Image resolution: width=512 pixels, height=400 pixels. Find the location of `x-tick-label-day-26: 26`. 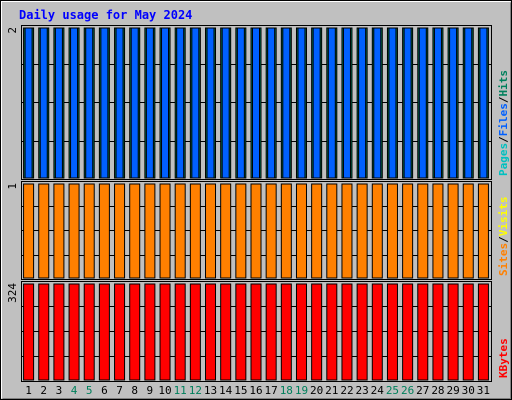

x-tick-label-day-26: 26 is located at coordinates (407, 390).